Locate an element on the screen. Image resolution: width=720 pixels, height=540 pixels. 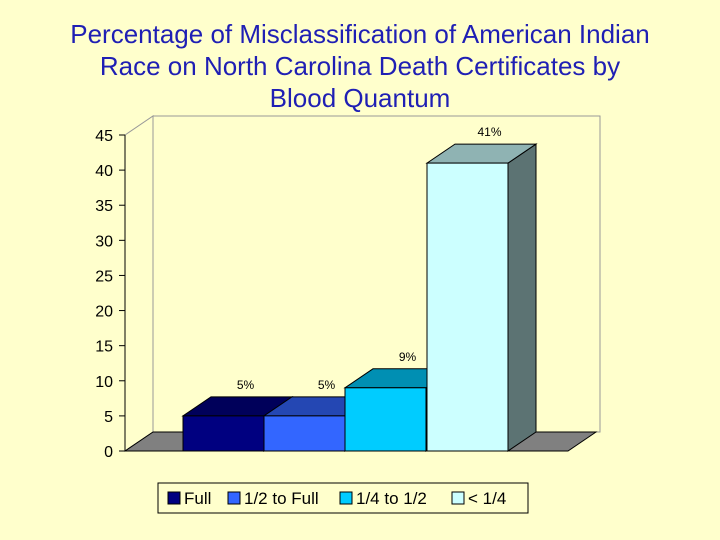
y-tick-label: 15 is located at coordinates (104, 347).